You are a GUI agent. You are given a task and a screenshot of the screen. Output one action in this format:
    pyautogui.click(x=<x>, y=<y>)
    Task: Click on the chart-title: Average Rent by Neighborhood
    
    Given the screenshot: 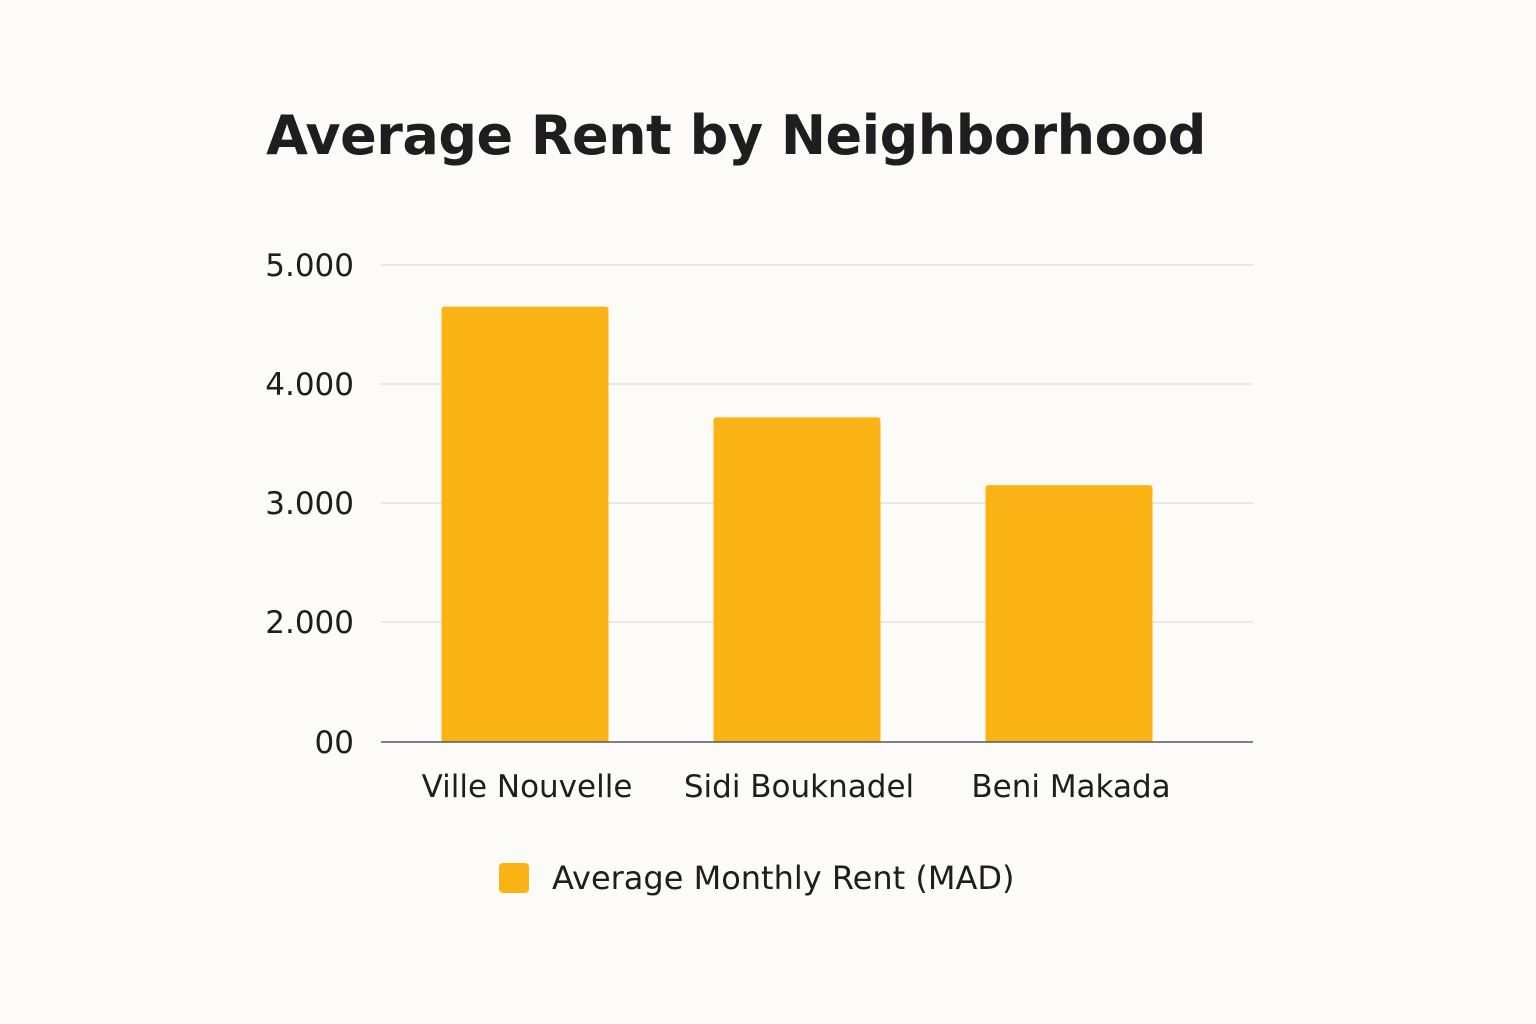 What is the action you would take?
    pyautogui.click(x=736, y=135)
    